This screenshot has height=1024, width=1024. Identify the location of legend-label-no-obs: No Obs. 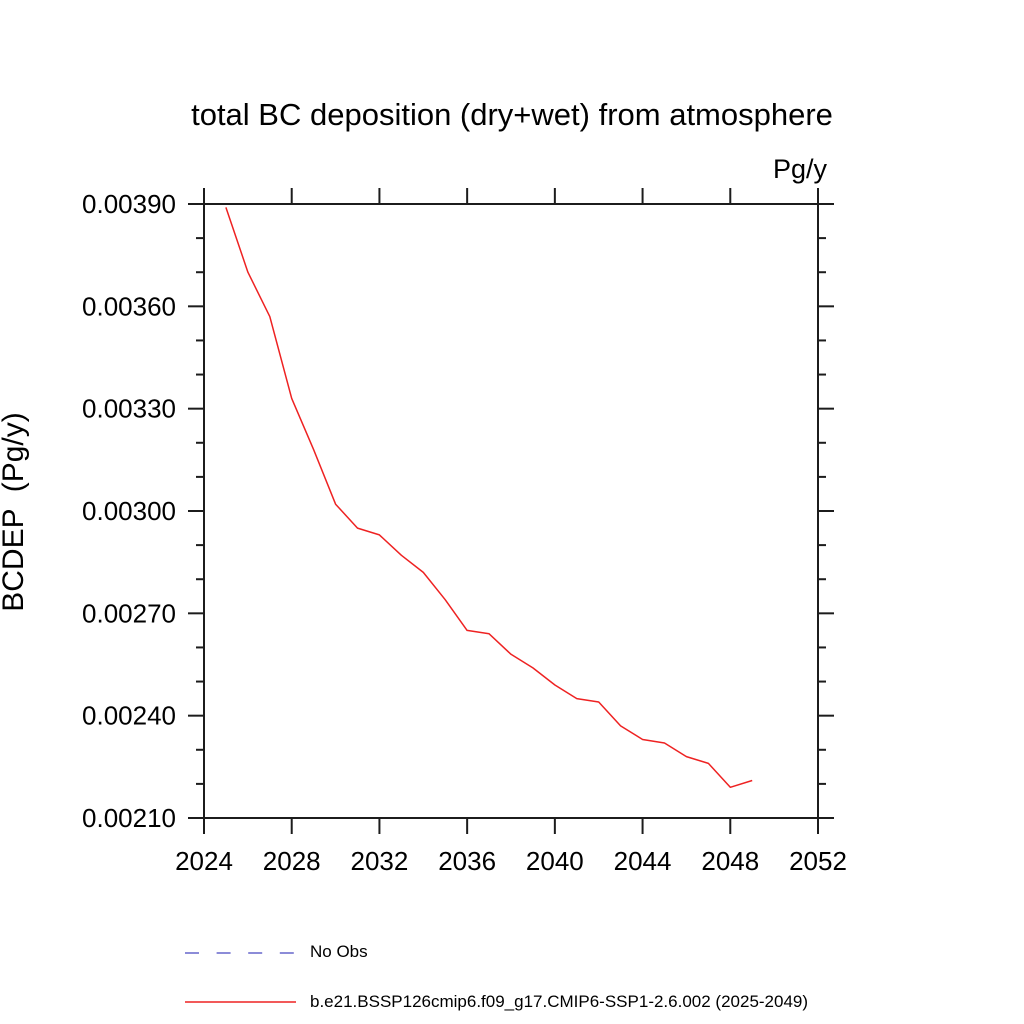
(339, 951).